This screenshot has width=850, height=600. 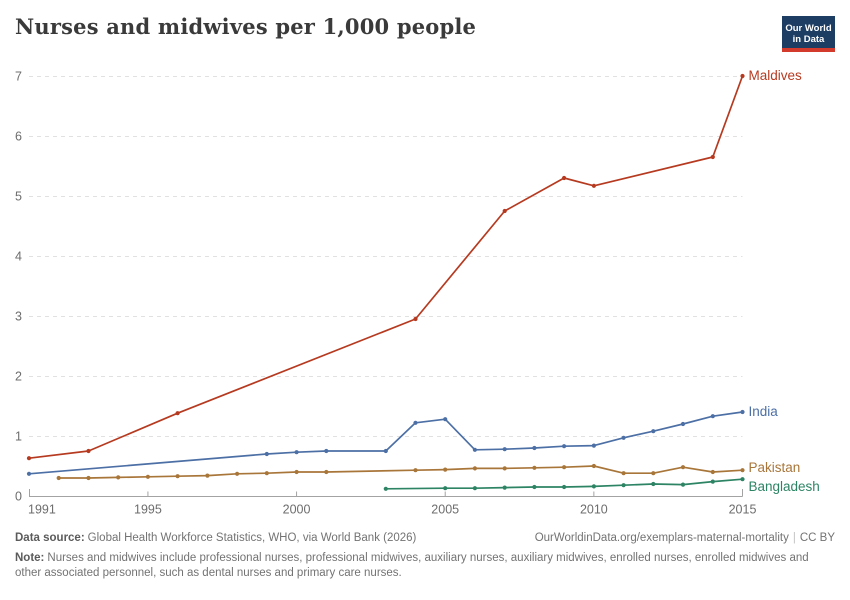 What do you see at coordinates (392, 503) in the screenshot?
I see `x-axis: 1991 1995 2000 2005 2010 2015` at bounding box center [392, 503].